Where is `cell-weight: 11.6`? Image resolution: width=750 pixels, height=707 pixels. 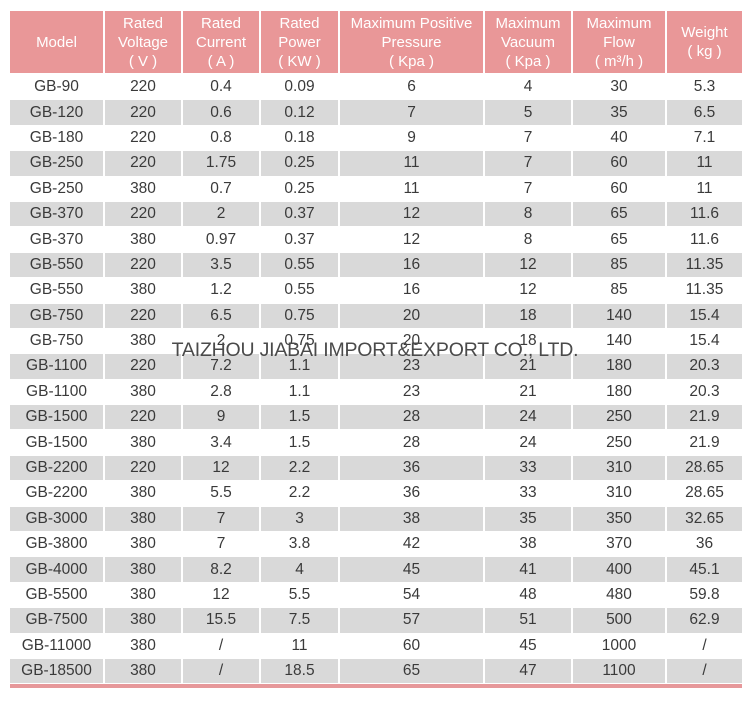 cell-weight: 11.6 is located at coordinates (704, 214).